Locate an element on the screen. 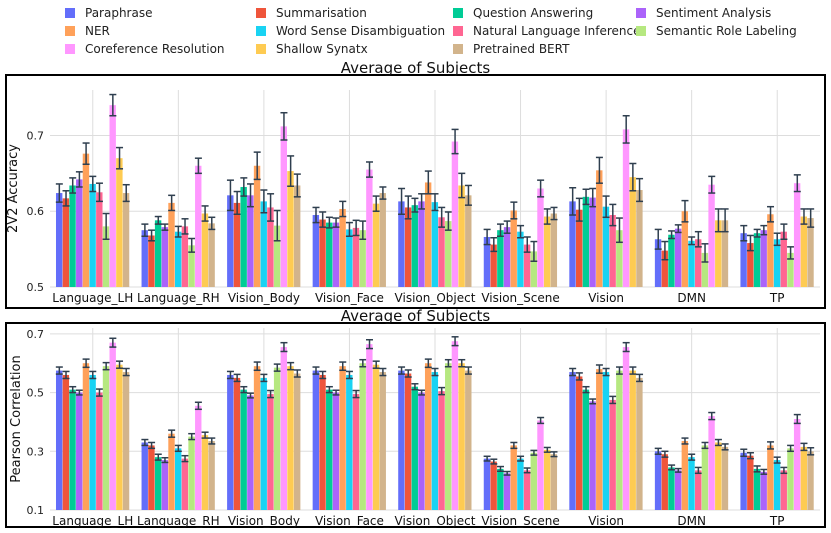  x-tick-label-vision-body: Vision_Body is located at coordinates (264, 521).